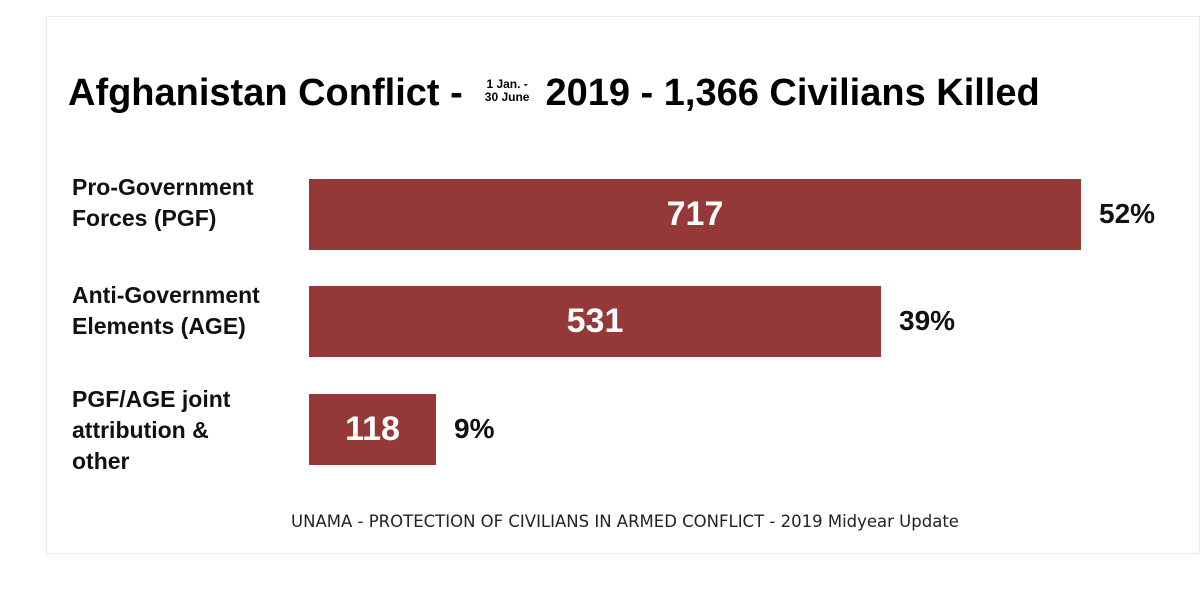  What do you see at coordinates (927, 320) in the screenshot?
I see `percent-label: 39%` at bounding box center [927, 320].